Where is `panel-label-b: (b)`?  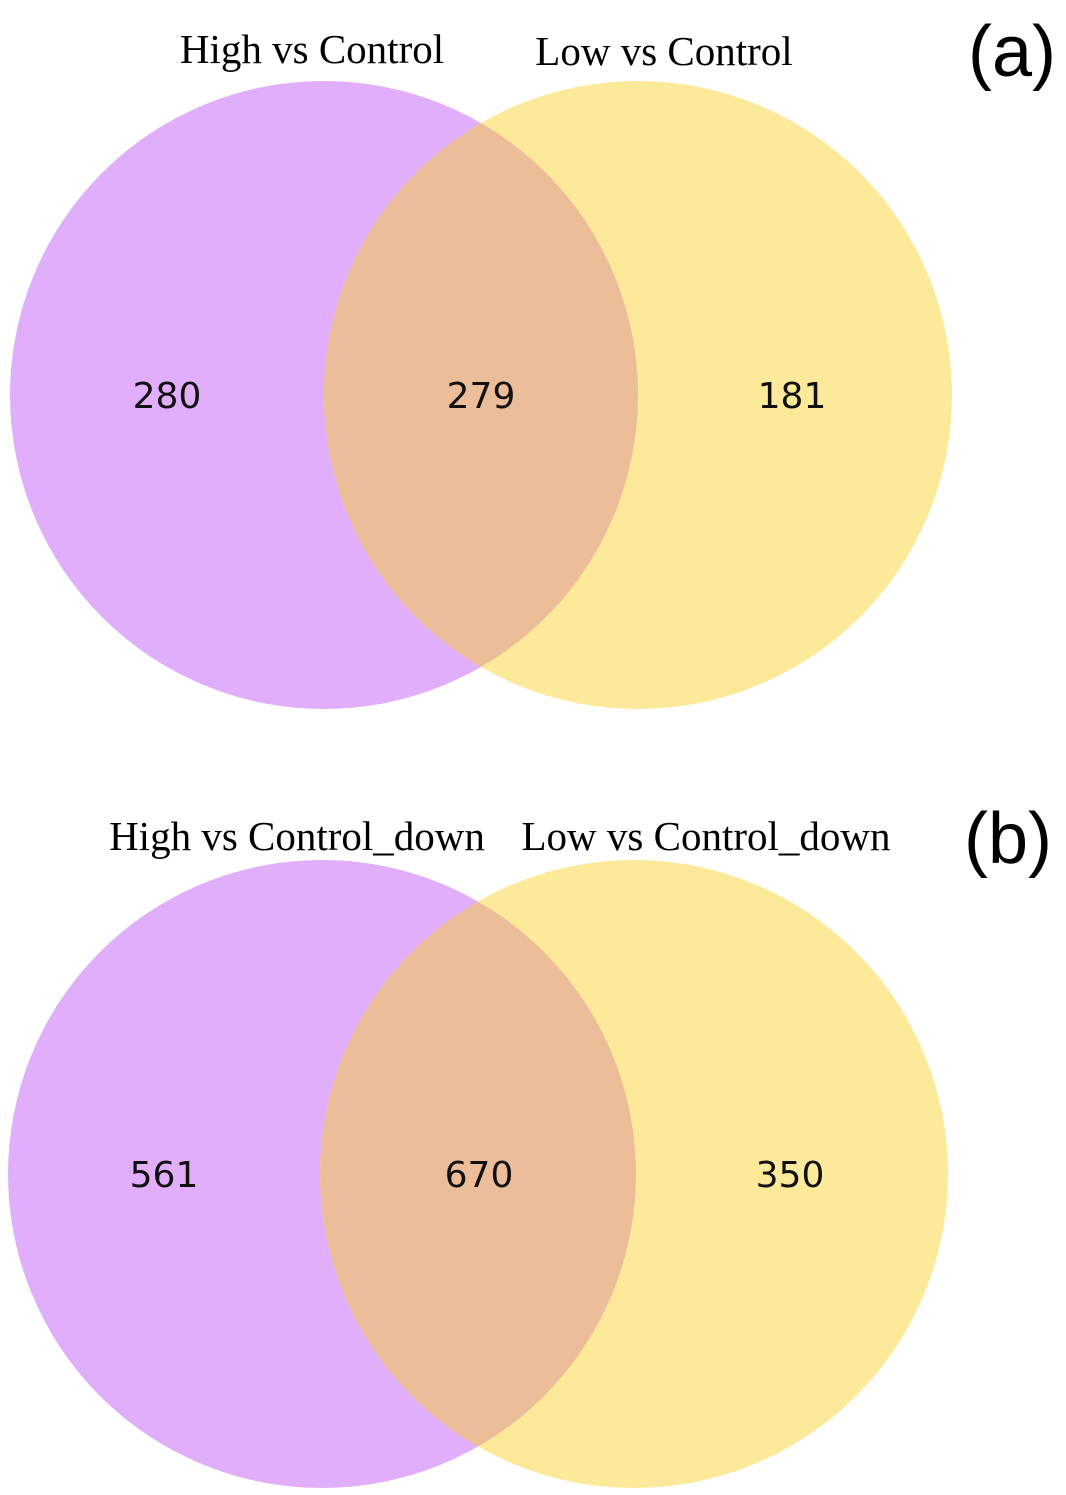 panel-label-b: (b) is located at coordinates (1008, 839).